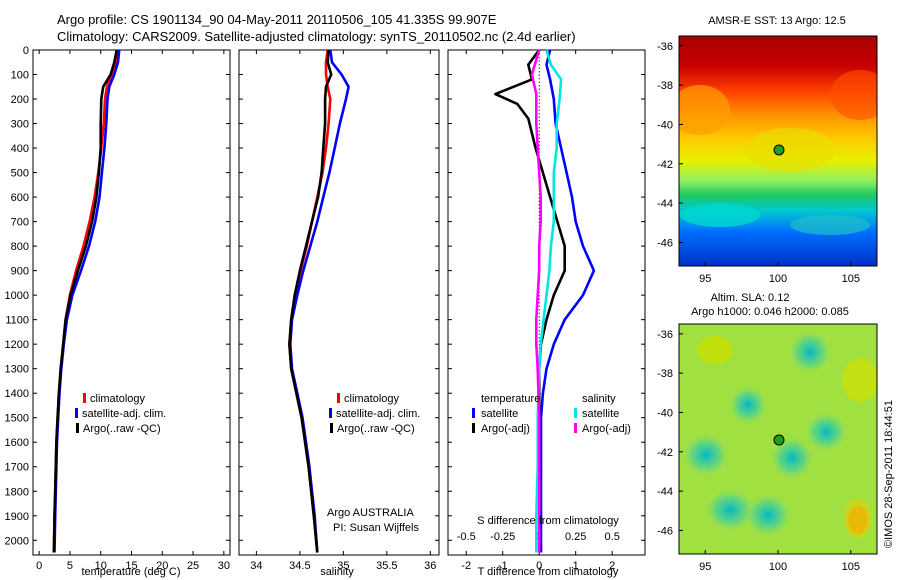 The width and height of the screenshot is (900, 580). I want to click on legend-label-sal-satellite: satellite, so click(600, 414).